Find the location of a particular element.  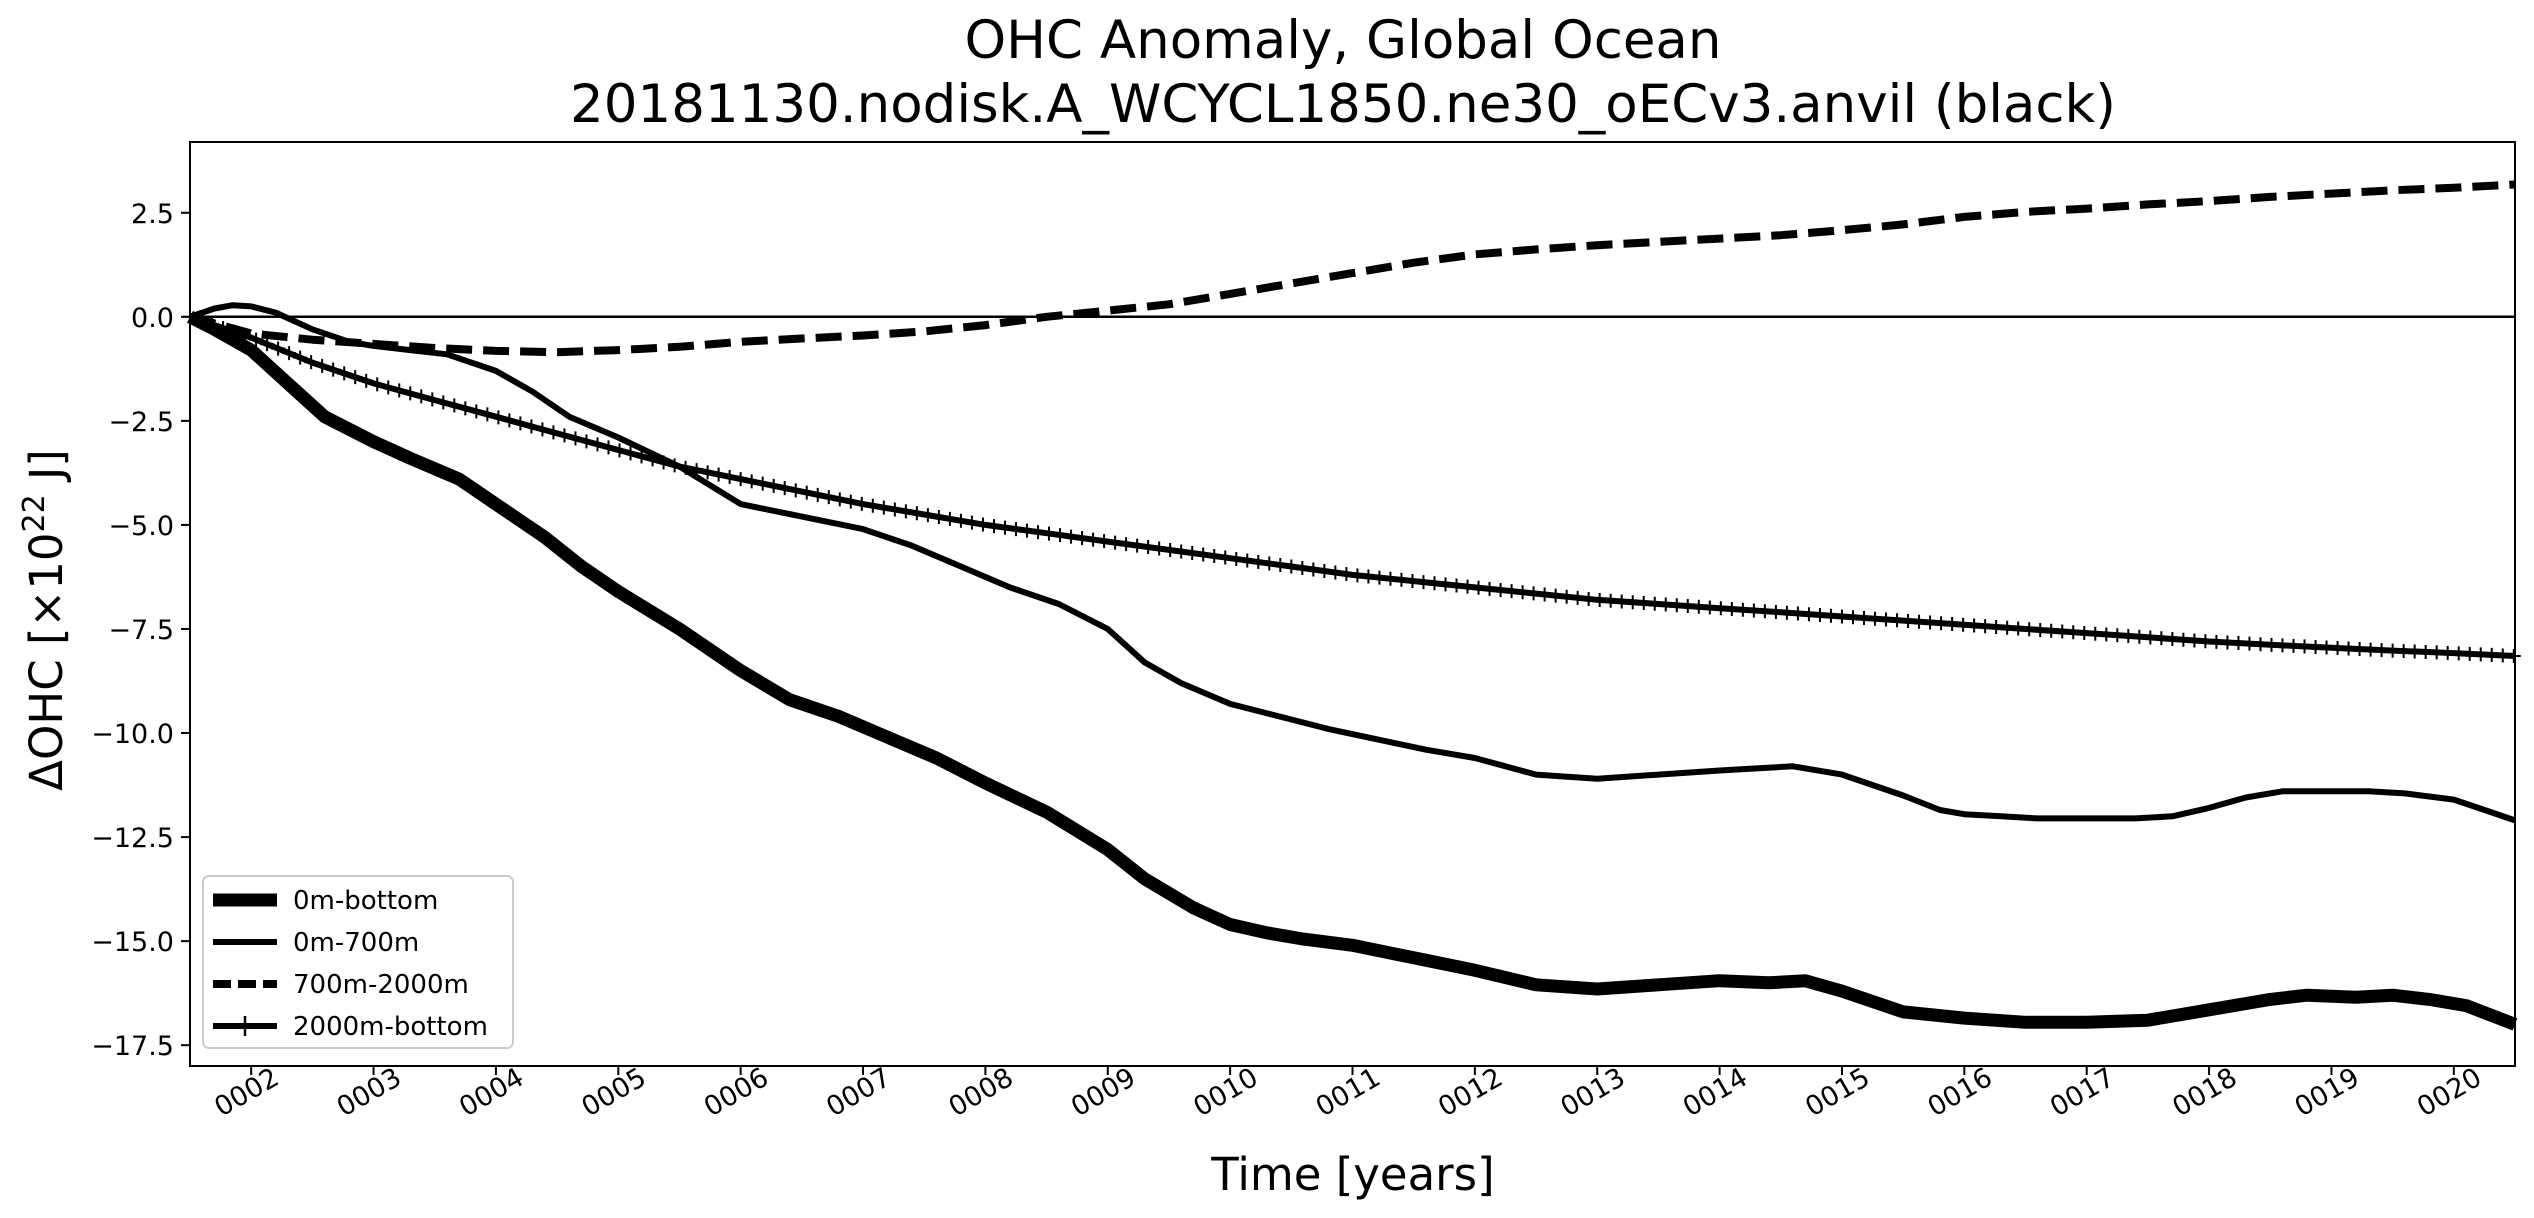

y-axis-label-unit: J] is located at coordinates (46, 471).